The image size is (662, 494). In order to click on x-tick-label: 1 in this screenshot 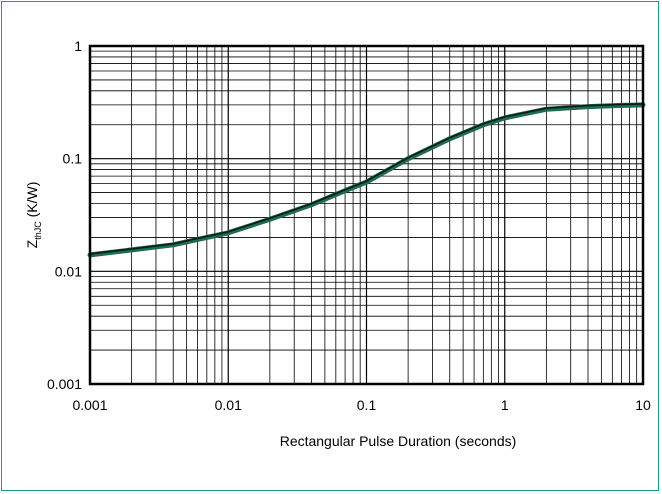, I will do `click(505, 405)`.